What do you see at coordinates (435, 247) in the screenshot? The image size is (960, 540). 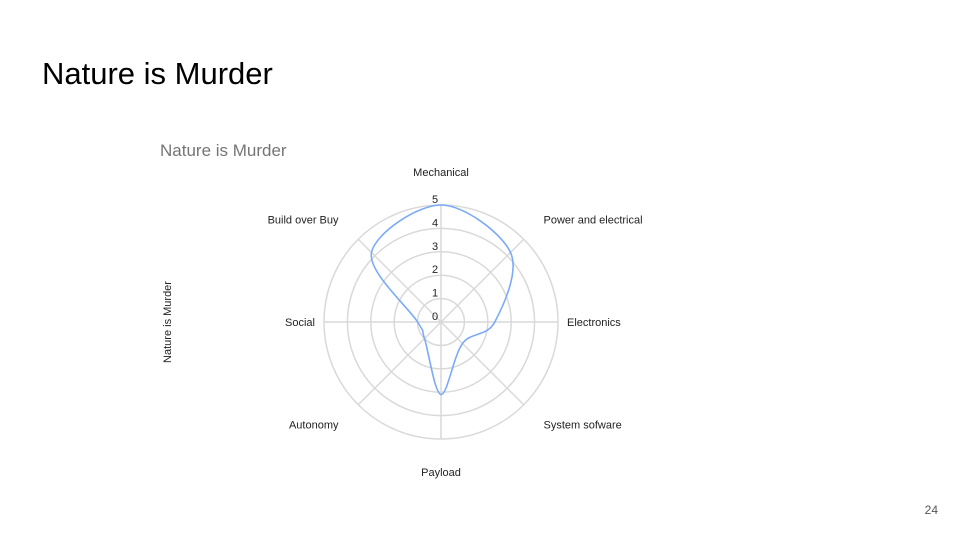 I see `tick-label: 3` at bounding box center [435, 247].